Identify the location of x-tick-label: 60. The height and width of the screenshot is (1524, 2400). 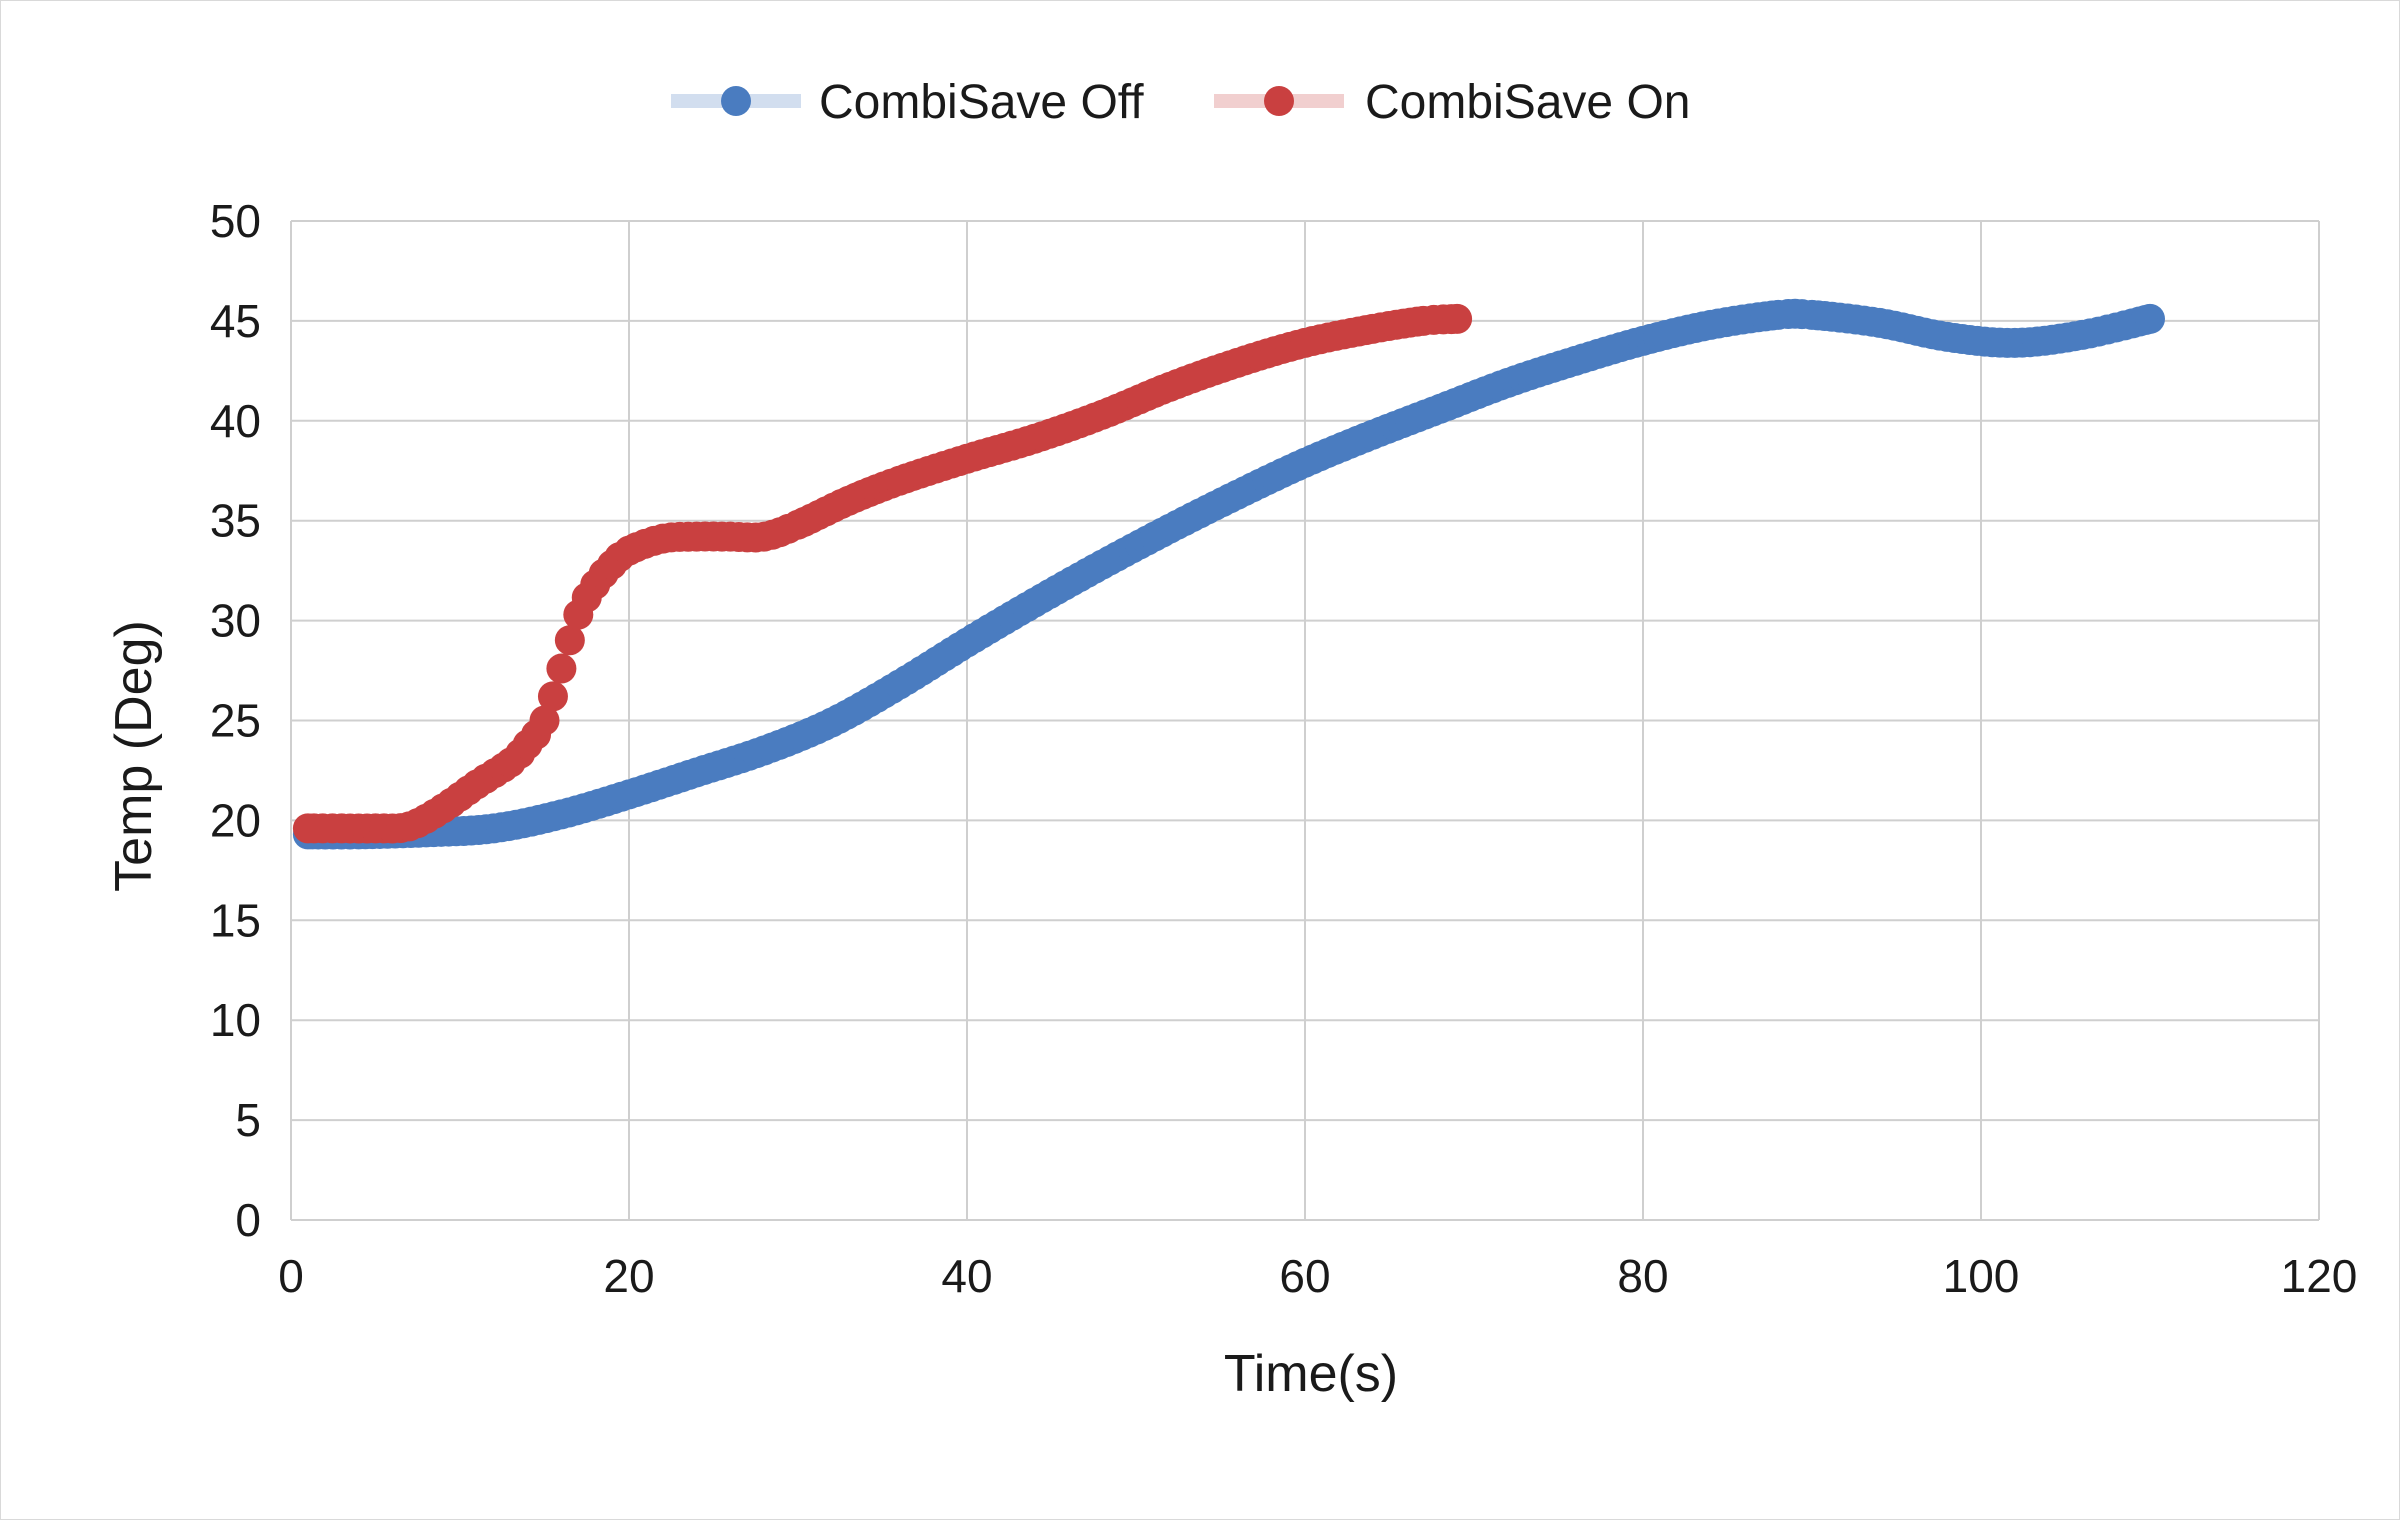
(1304, 1276).